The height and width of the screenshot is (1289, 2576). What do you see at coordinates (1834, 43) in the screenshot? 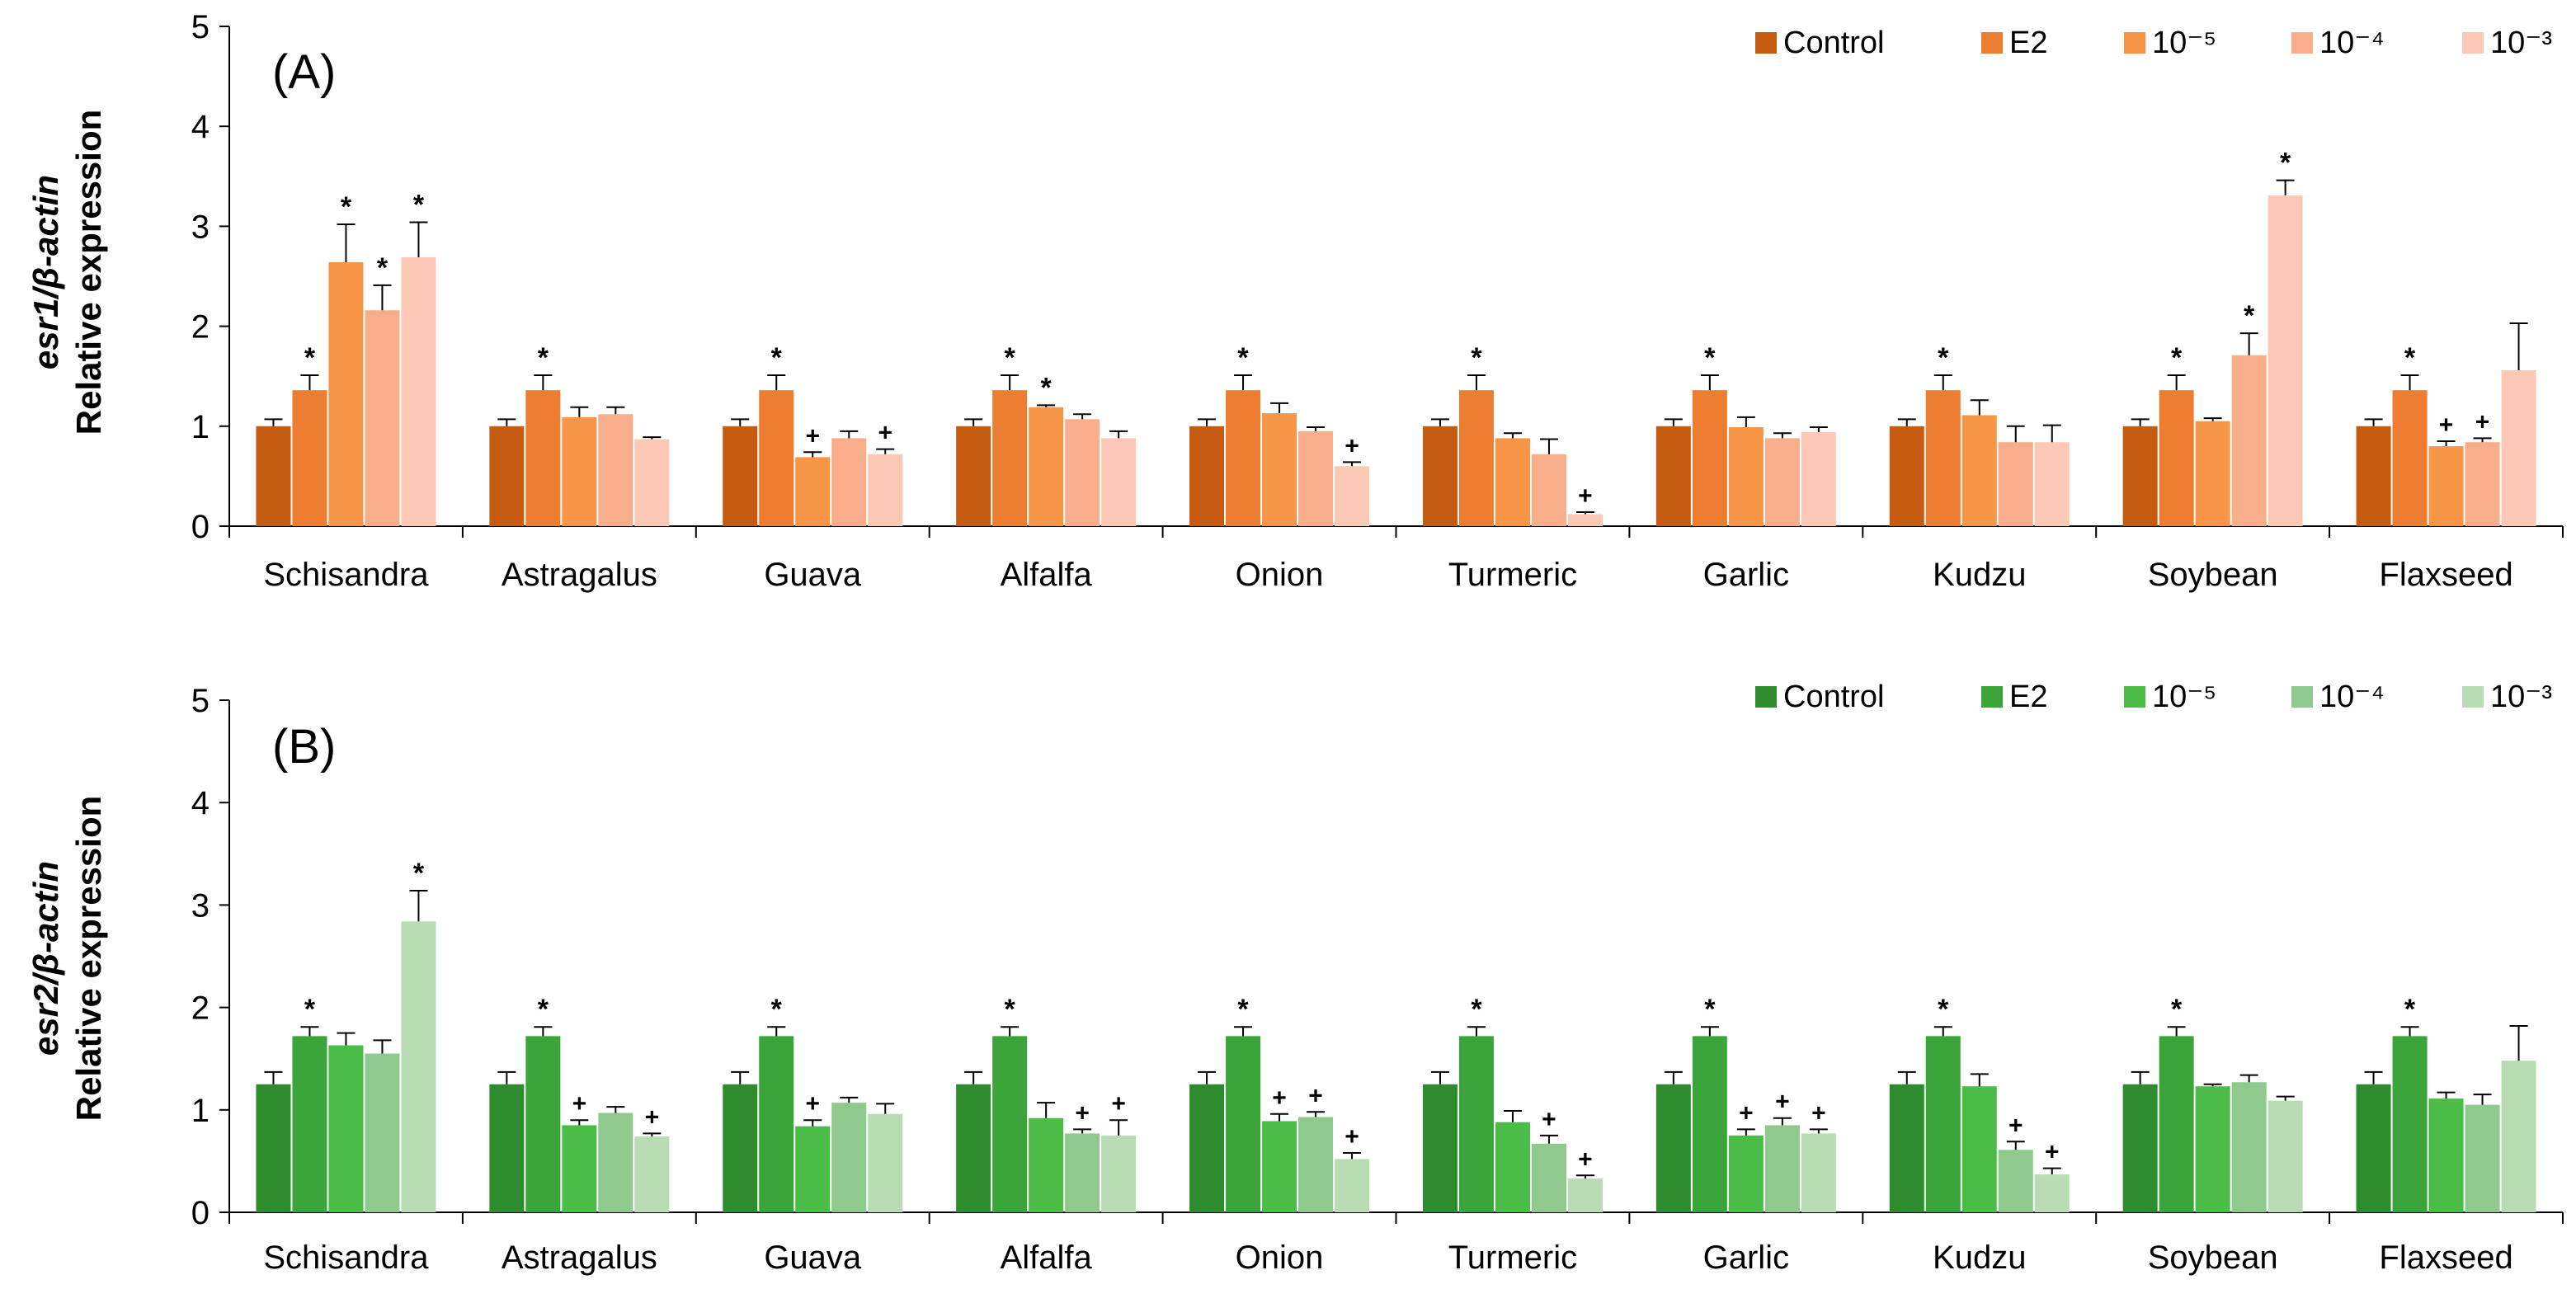
I see `panel-a-legend-label: Control` at bounding box center [1834, 43].